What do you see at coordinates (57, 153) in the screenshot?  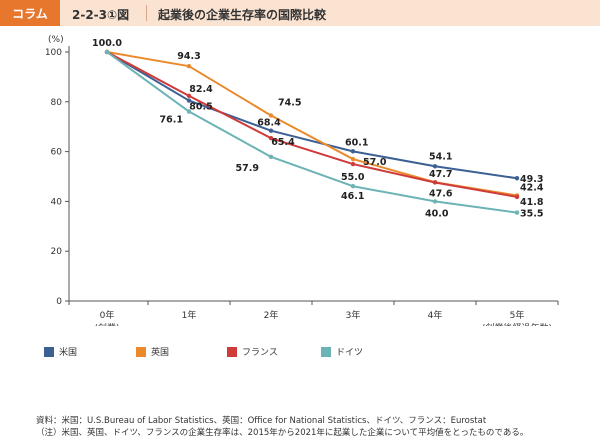 I see `y-tick-label: 60` at bounding box center [57, 153].